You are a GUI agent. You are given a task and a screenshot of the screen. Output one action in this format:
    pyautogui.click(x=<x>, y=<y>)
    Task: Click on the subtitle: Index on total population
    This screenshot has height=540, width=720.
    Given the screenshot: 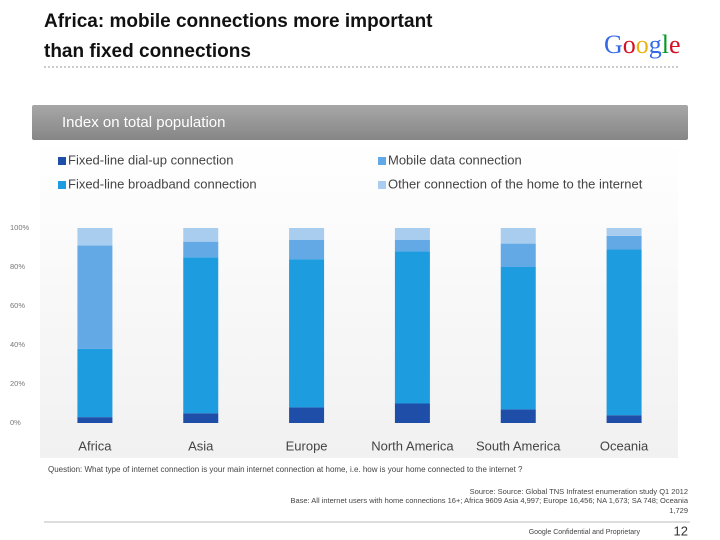 What is the action you would take?
    pyautogui.click(x=143, y=122)
    